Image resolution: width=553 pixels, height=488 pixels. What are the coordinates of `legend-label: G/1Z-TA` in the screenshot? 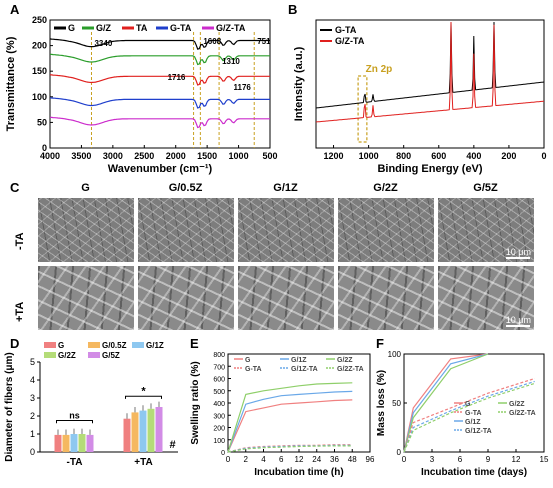 It's located at (478, 431).